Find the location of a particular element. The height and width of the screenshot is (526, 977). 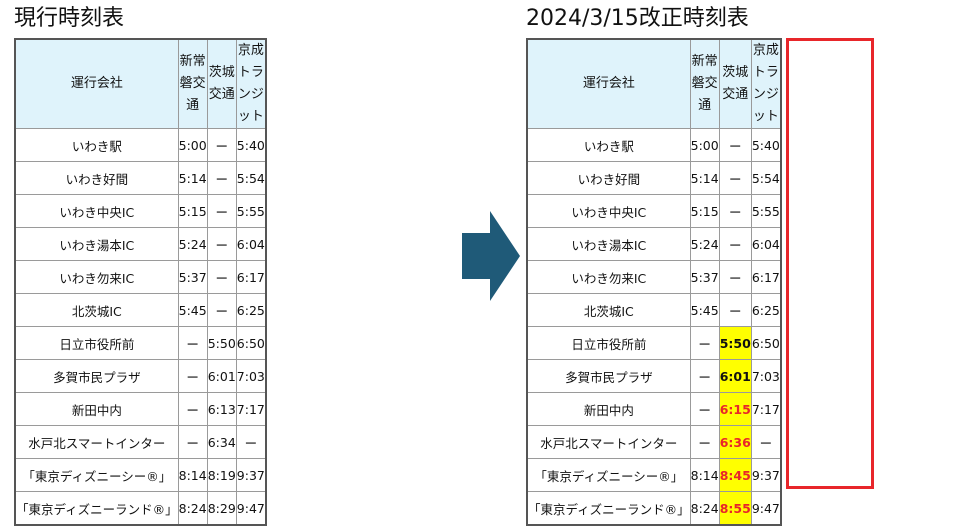

keisei-time-cell: 5:40 is located at coordinates (251, 145).